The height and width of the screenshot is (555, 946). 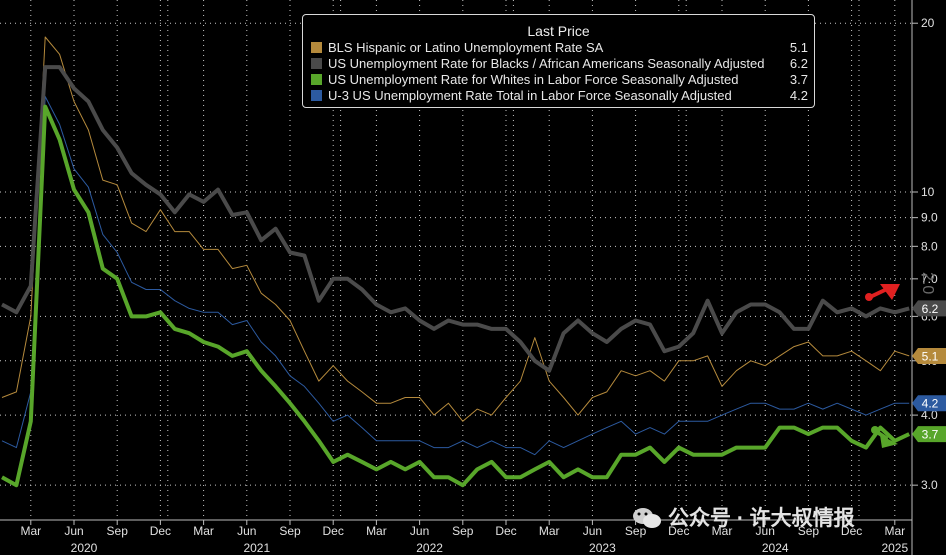 I want to click on legend-last-value: 3.7, so click(x=798, y=79).